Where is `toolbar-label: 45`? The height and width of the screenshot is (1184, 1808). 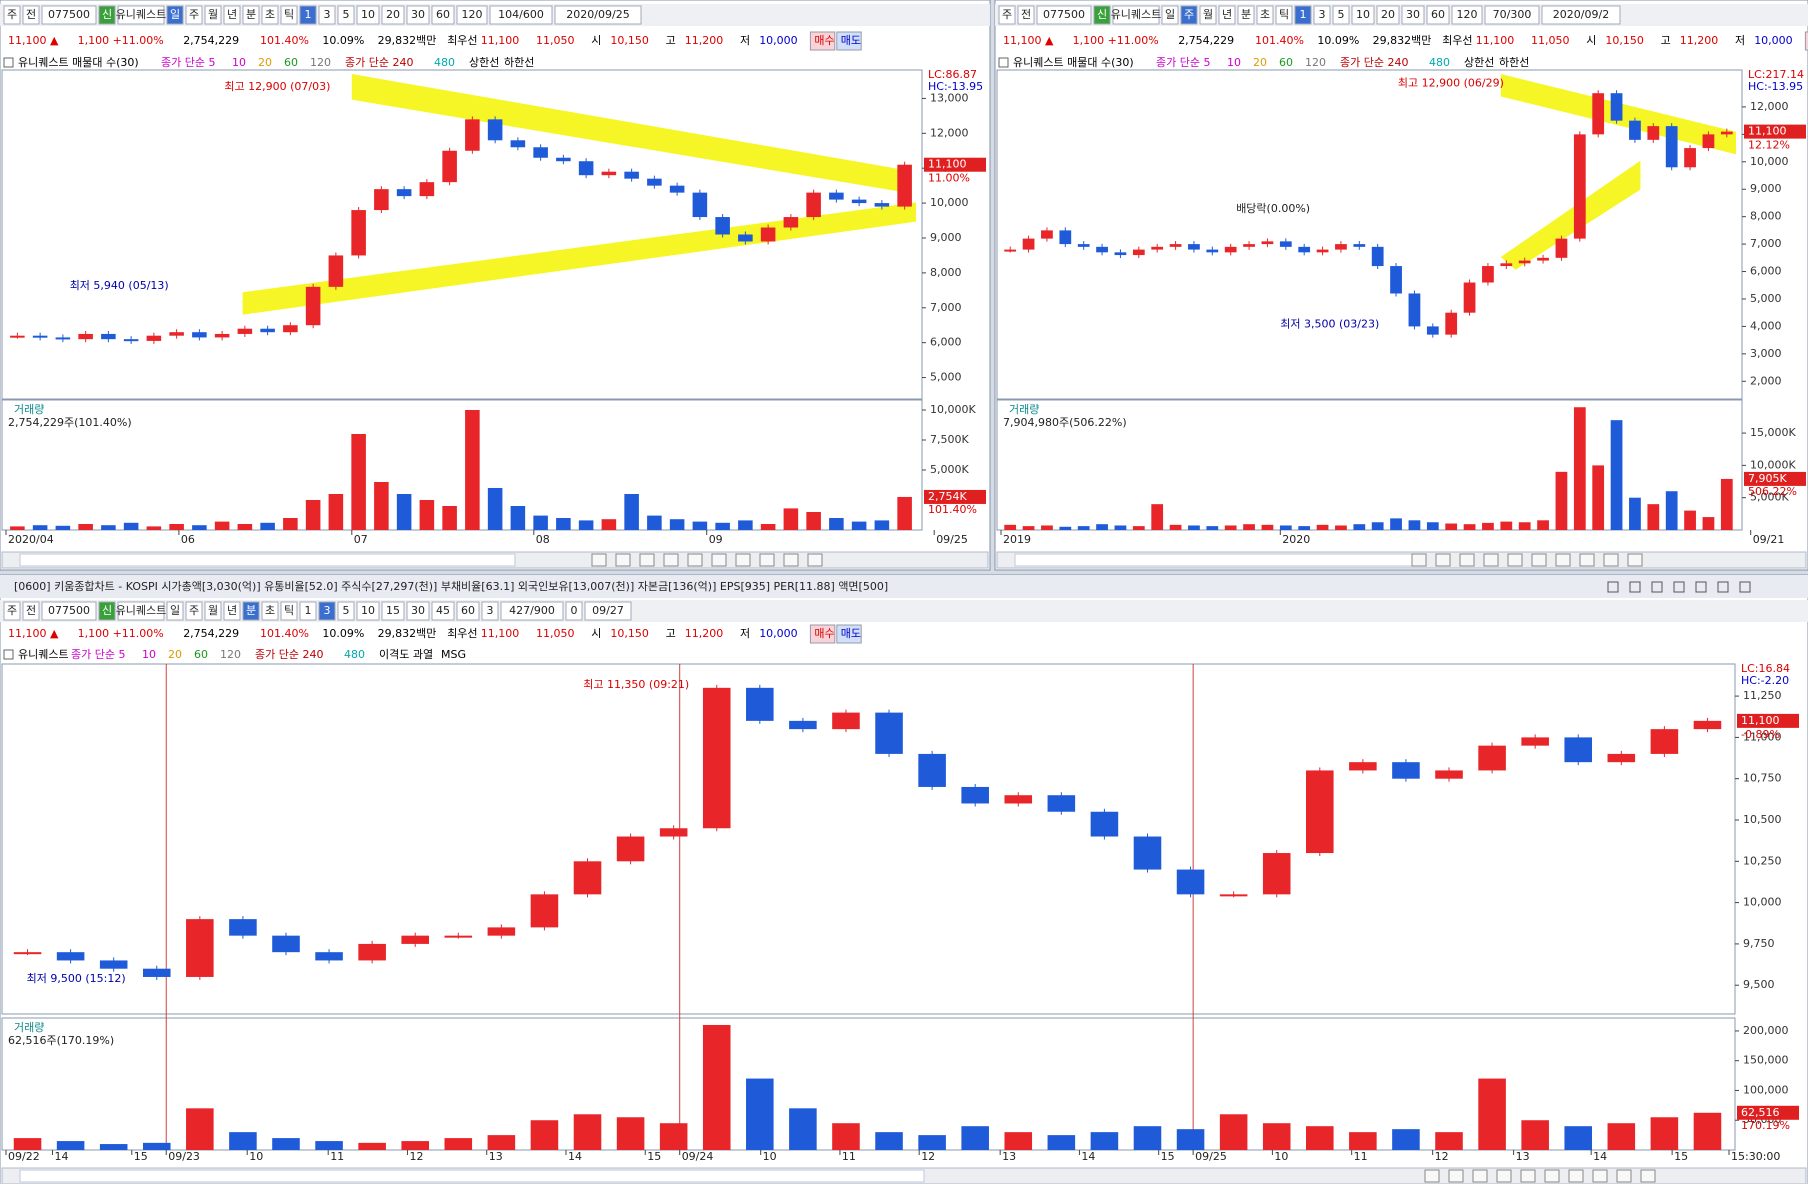 toolbar-label: 45 is located at coordinates (443, 610).